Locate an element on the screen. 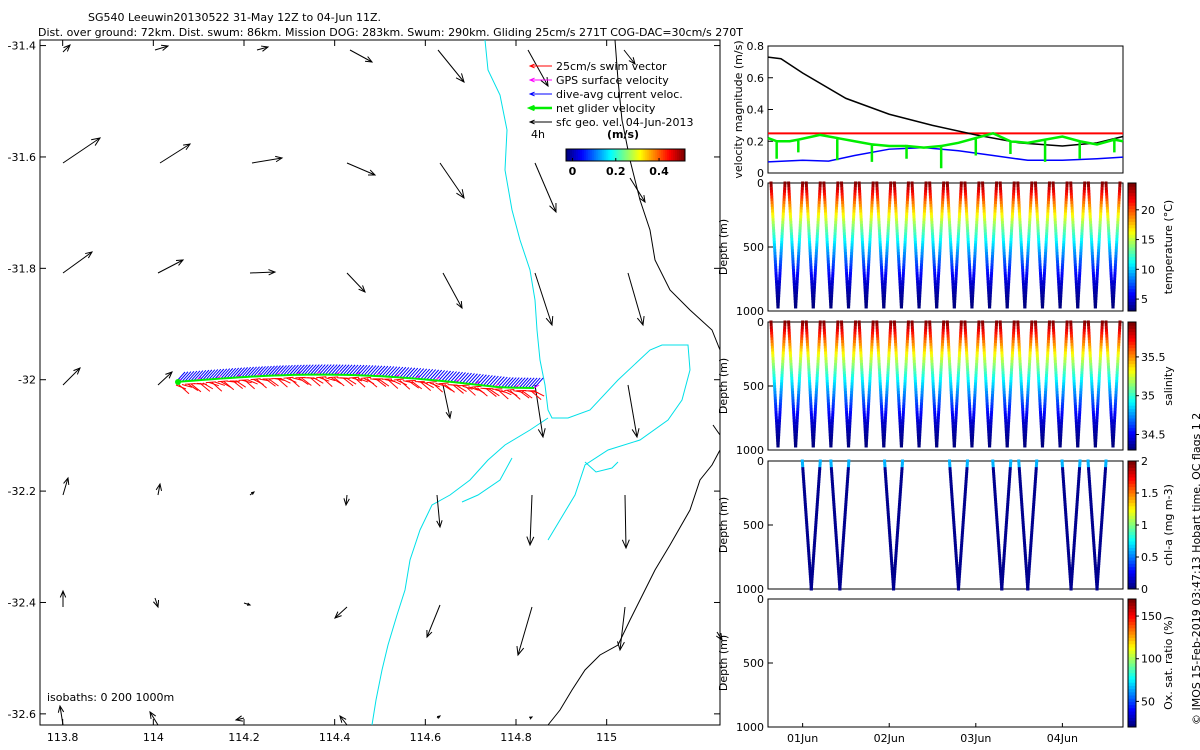 The height and width of the screenshot is (750, 1200). geo-arrow-shaft is located at coordinates (629, 57).